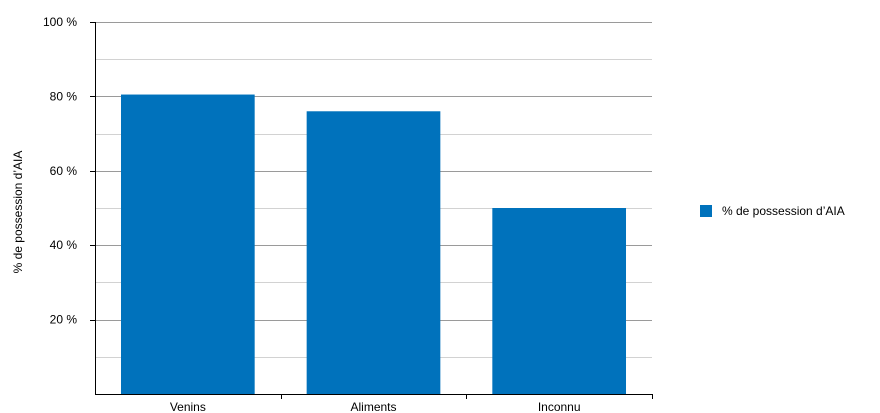  Describe the element at coordinates (783, 211) in the screenshot. I see `legend-label: % de possession d’AIA` at that location.